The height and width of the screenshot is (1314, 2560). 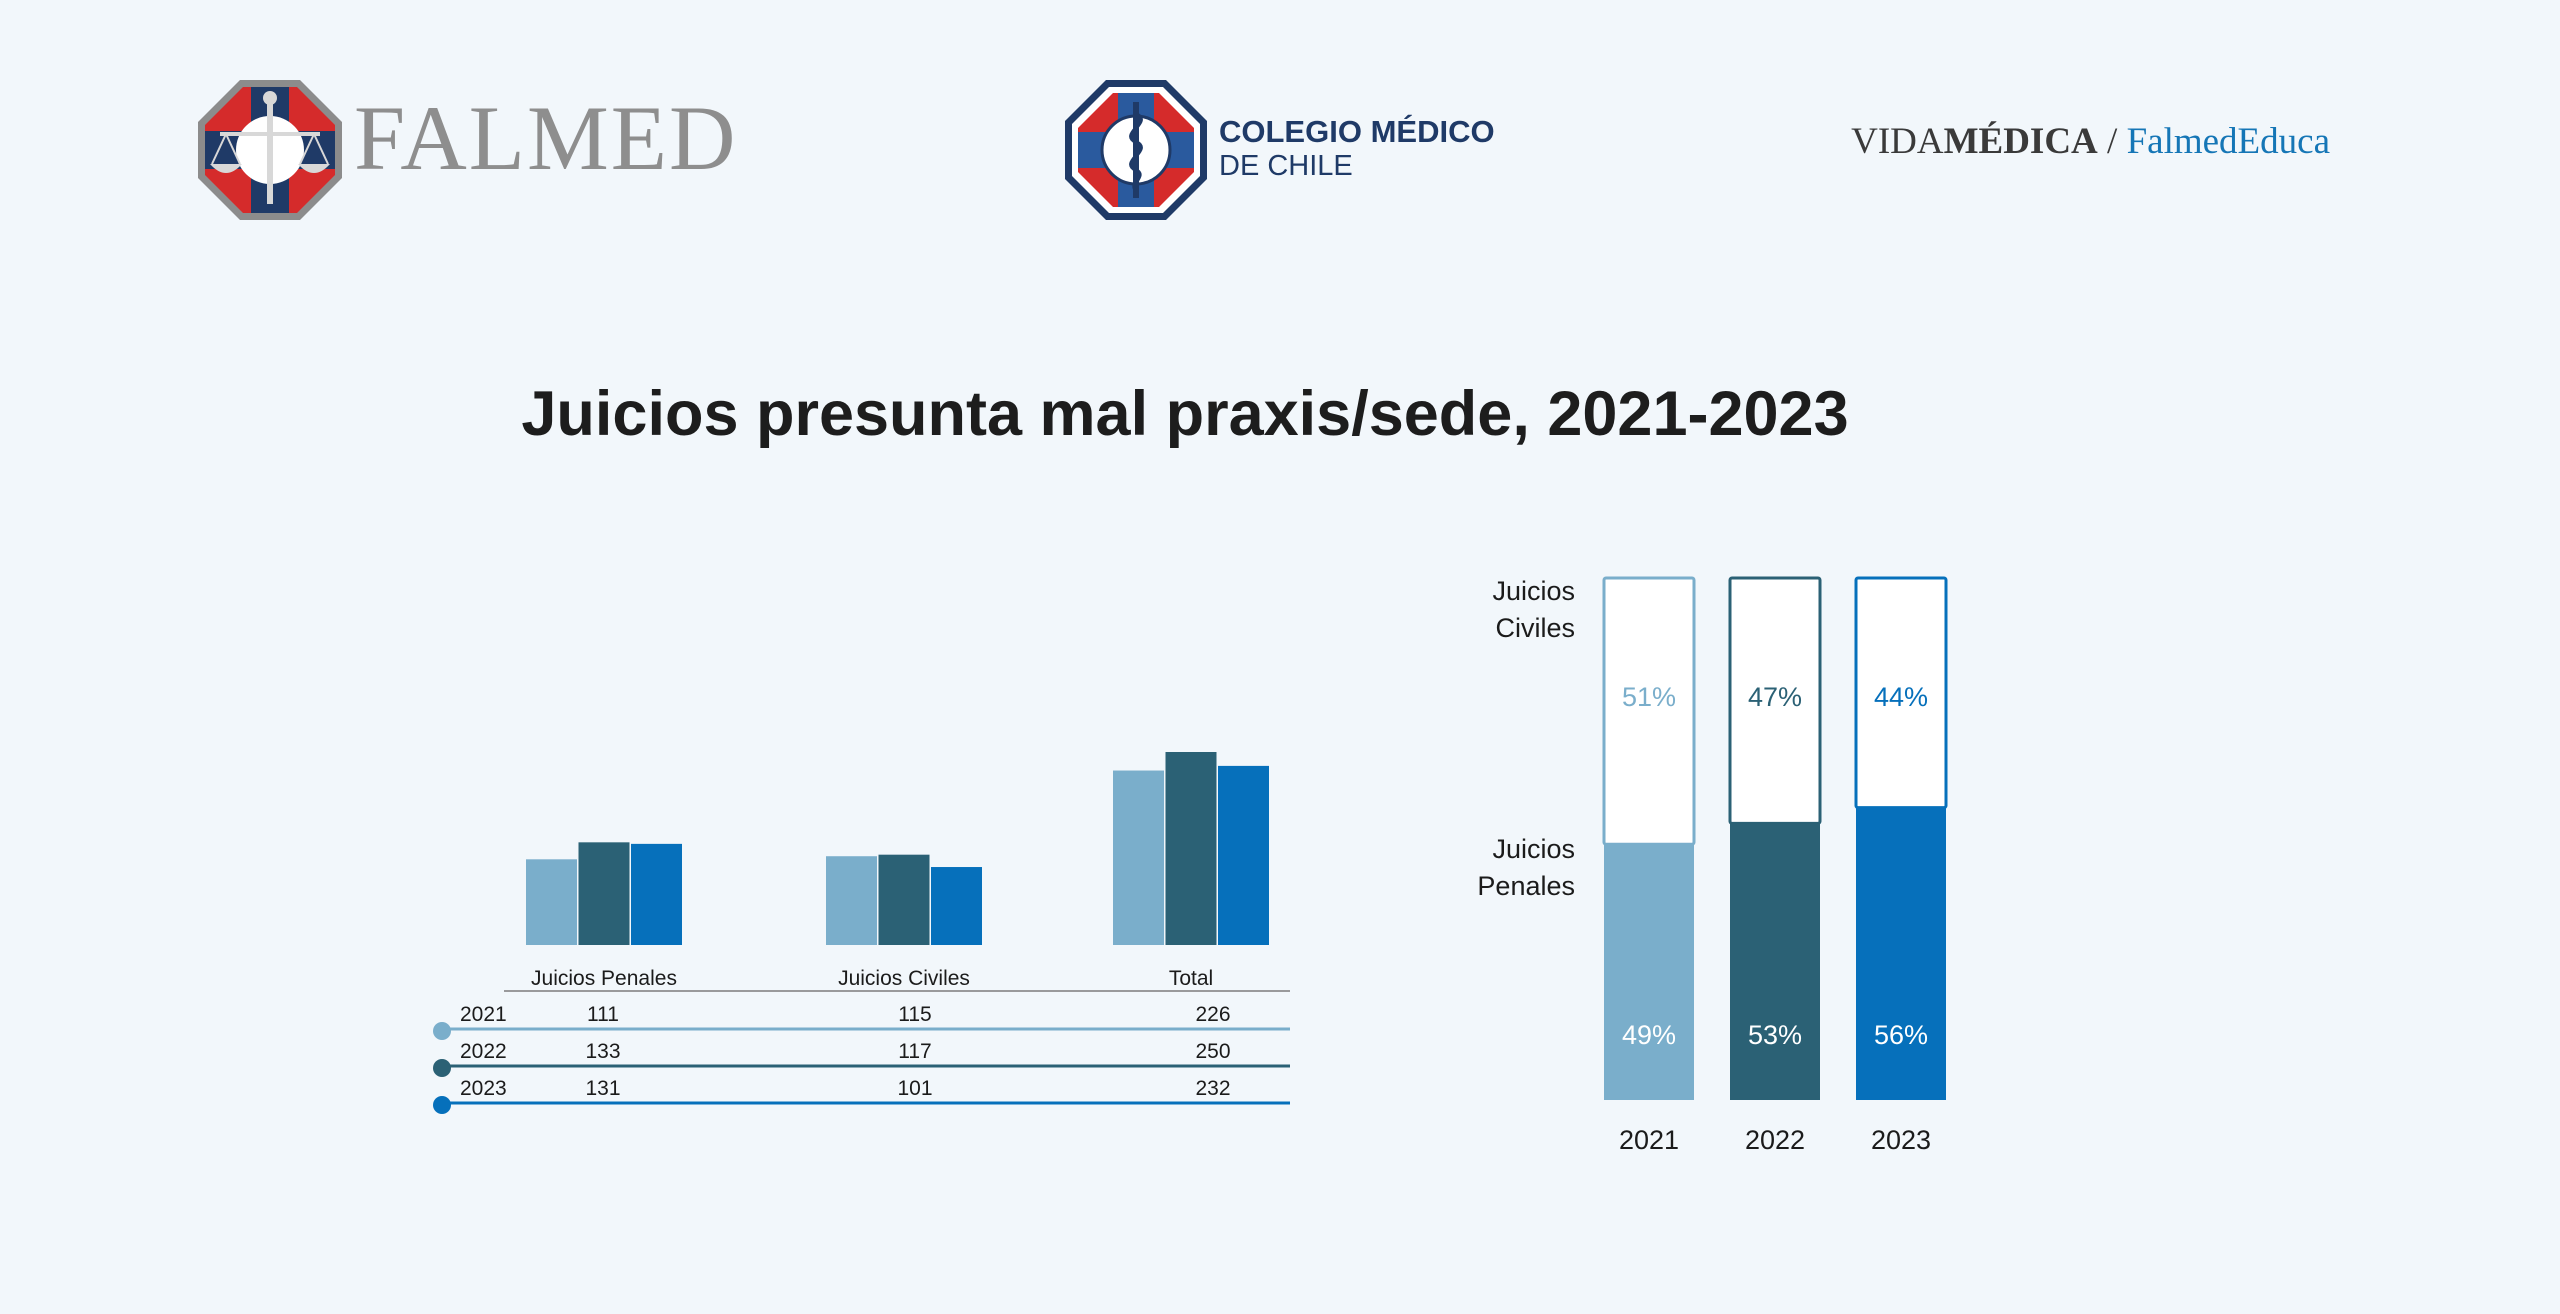 I want to click on series-label-penales-2: Penales, so click(x=1526, y=886).